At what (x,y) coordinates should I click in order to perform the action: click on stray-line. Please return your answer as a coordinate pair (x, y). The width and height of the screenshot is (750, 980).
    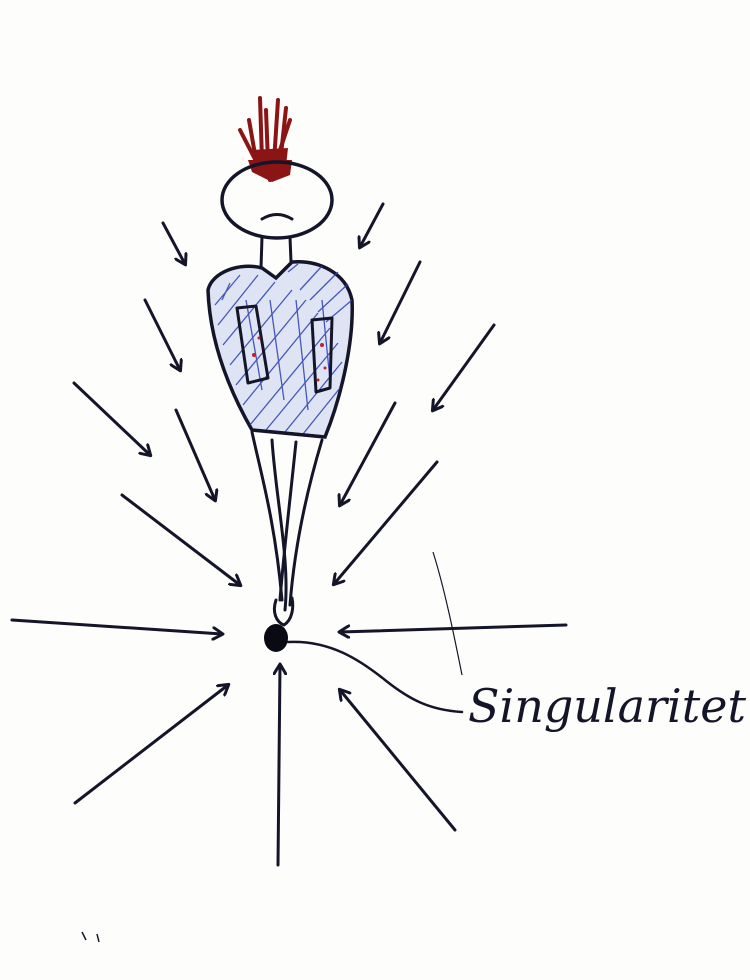
    Looking at the image, I should click on (447, 613).